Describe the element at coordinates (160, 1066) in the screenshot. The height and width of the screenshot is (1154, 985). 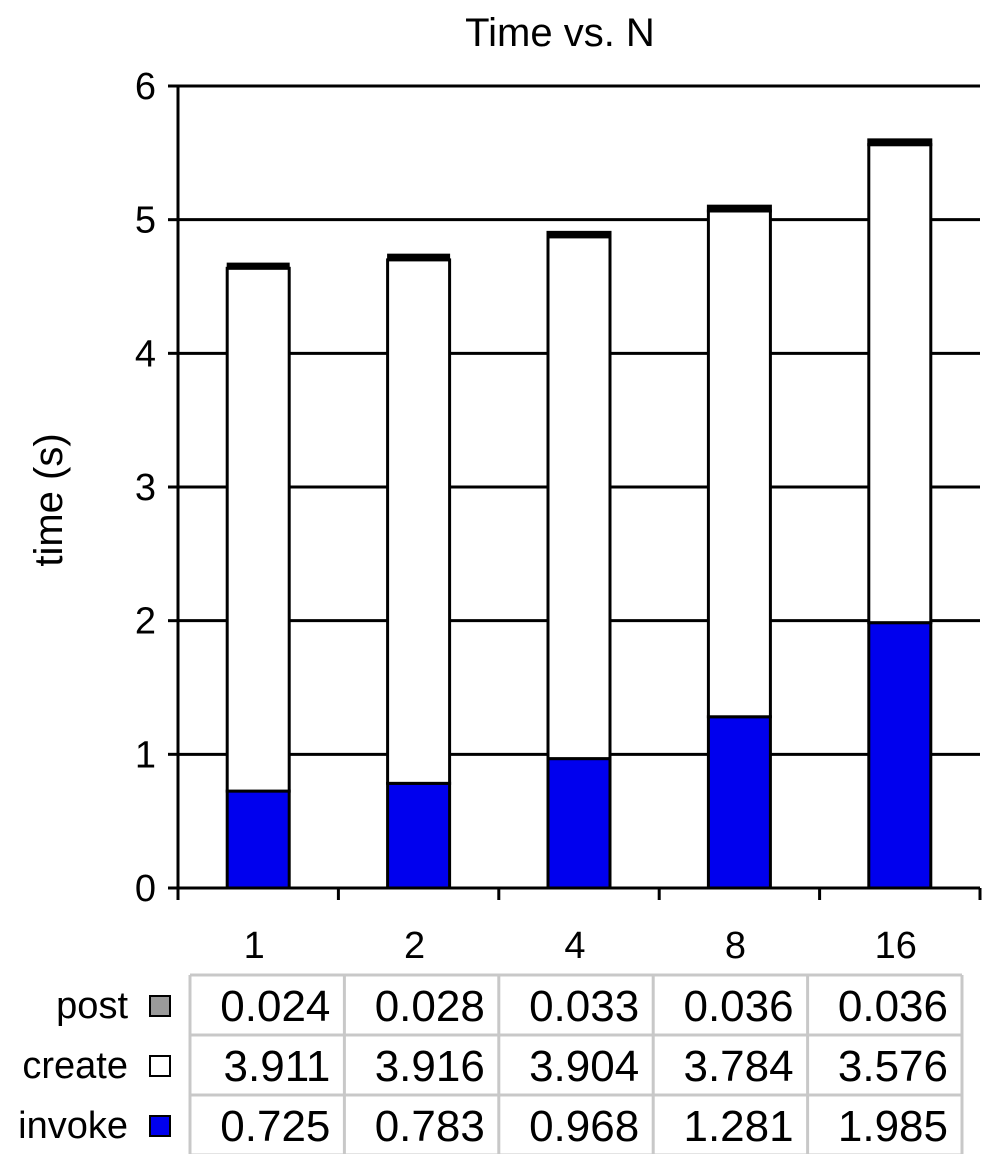
I see `legend-swatch-create` at that location.